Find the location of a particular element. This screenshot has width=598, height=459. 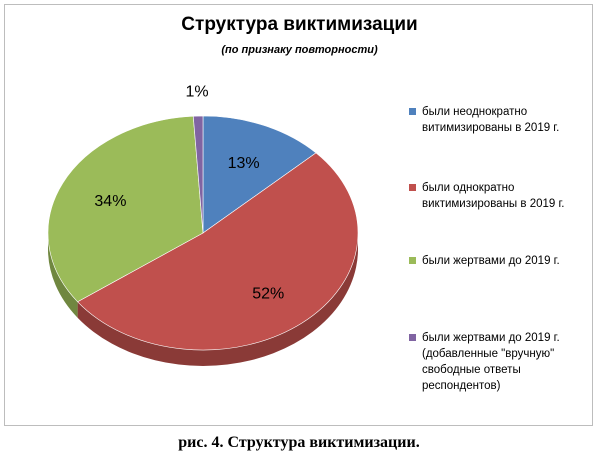

pie-data-label: 13% is located at coordinates (244, 163).